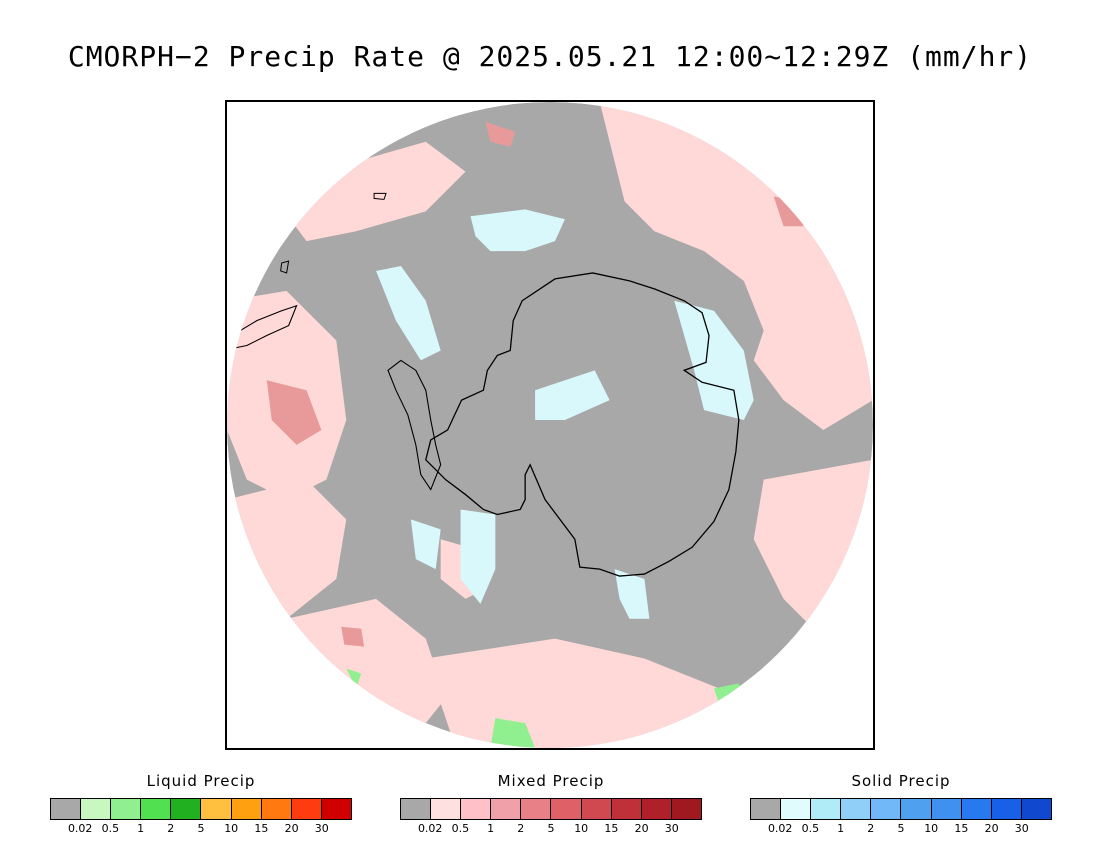 This screenshot has width=1100, height=850. Describe the element at coordinates (901, 781) in the screenshot. I see `legend-title: Solid Precip` at that location.